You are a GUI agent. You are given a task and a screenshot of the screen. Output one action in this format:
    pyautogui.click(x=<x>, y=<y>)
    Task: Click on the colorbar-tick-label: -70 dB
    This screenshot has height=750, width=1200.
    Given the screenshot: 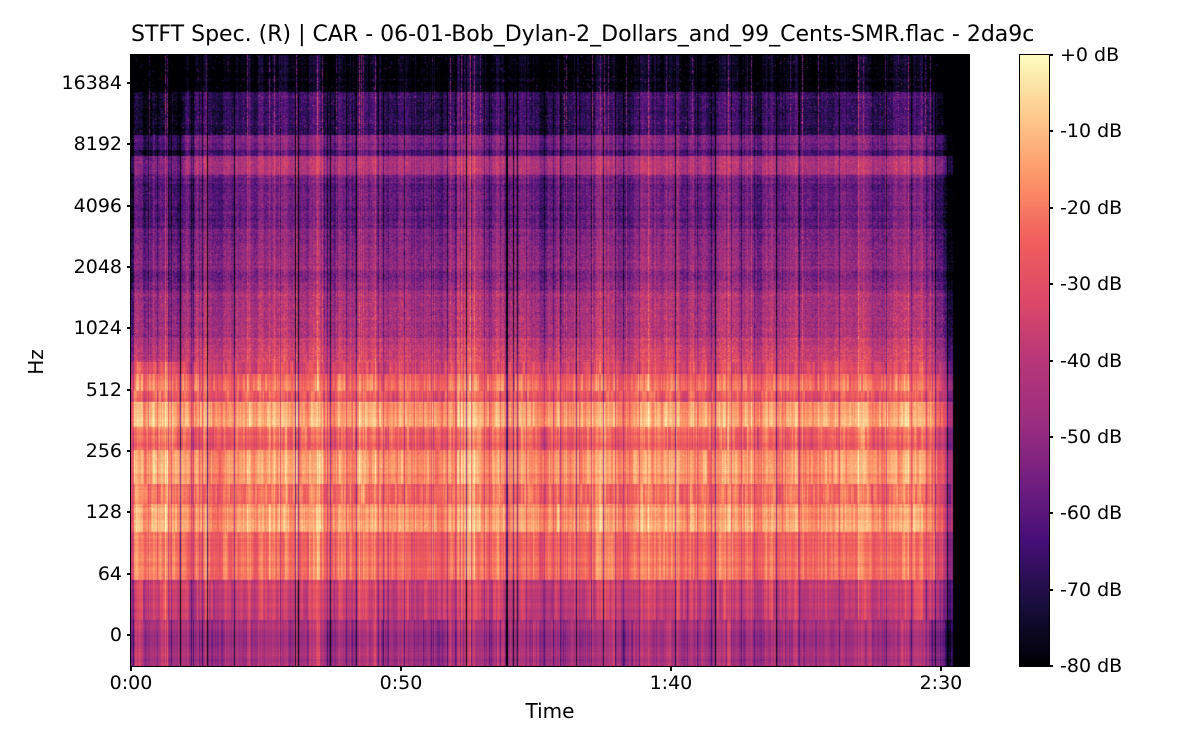 What is the action you would take?
    pyautogui.click(x=1091, y=589)
    